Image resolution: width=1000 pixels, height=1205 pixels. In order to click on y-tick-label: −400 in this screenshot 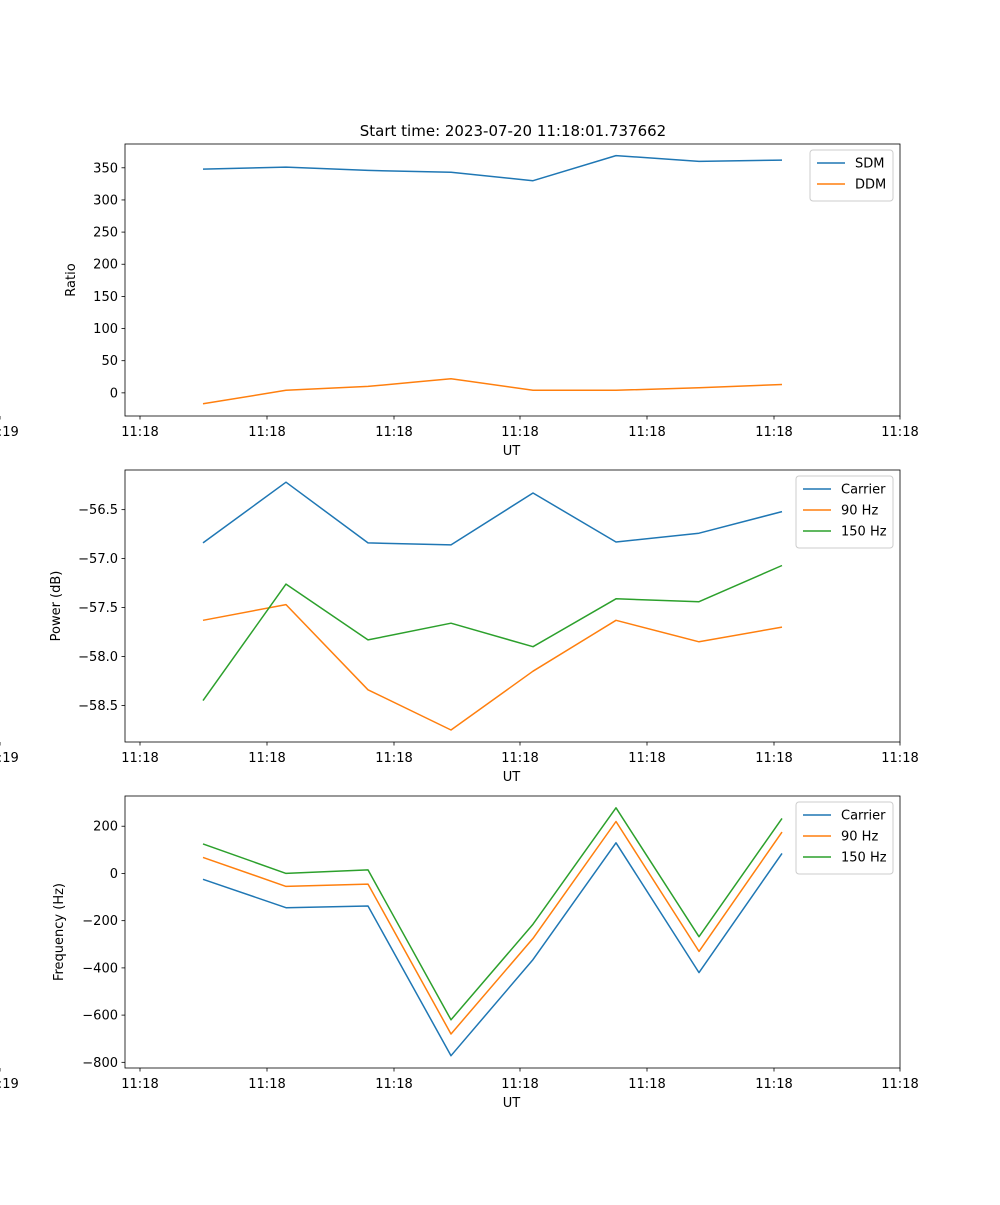, I will do `click(100, 968)`.